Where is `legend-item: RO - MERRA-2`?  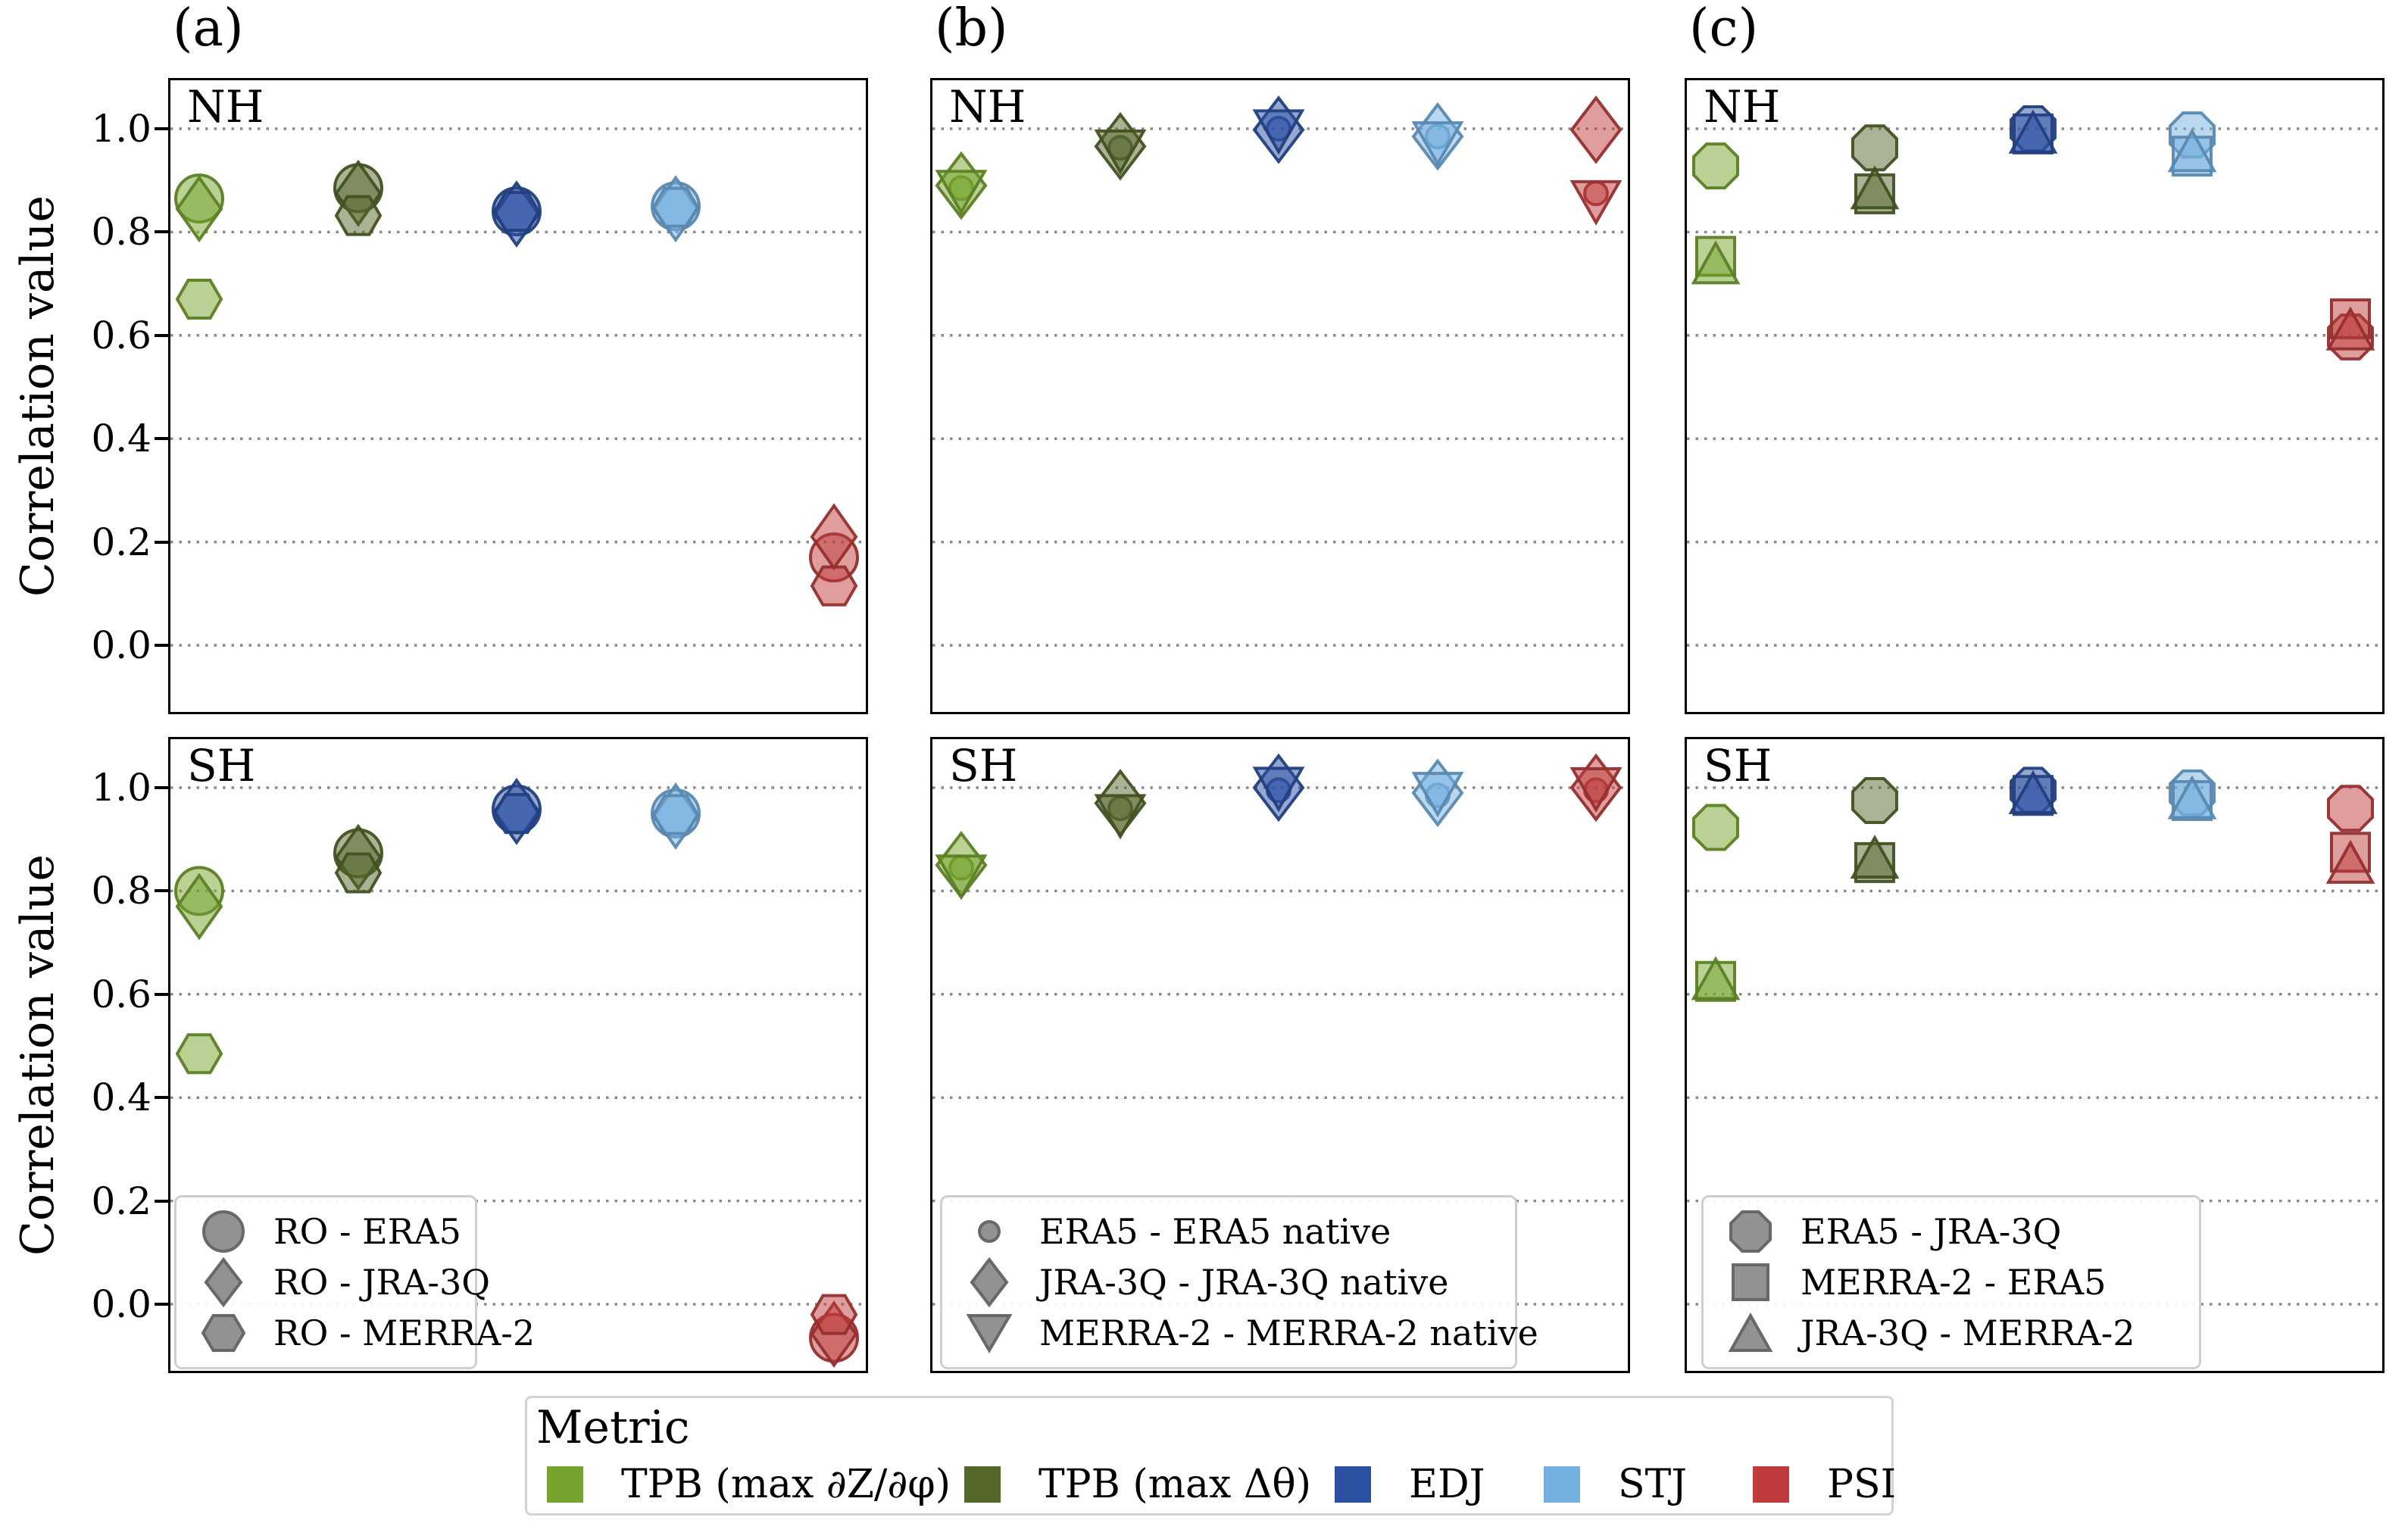
legend-item: RO - MERRA-2 is located at coordinates (363, 1333).